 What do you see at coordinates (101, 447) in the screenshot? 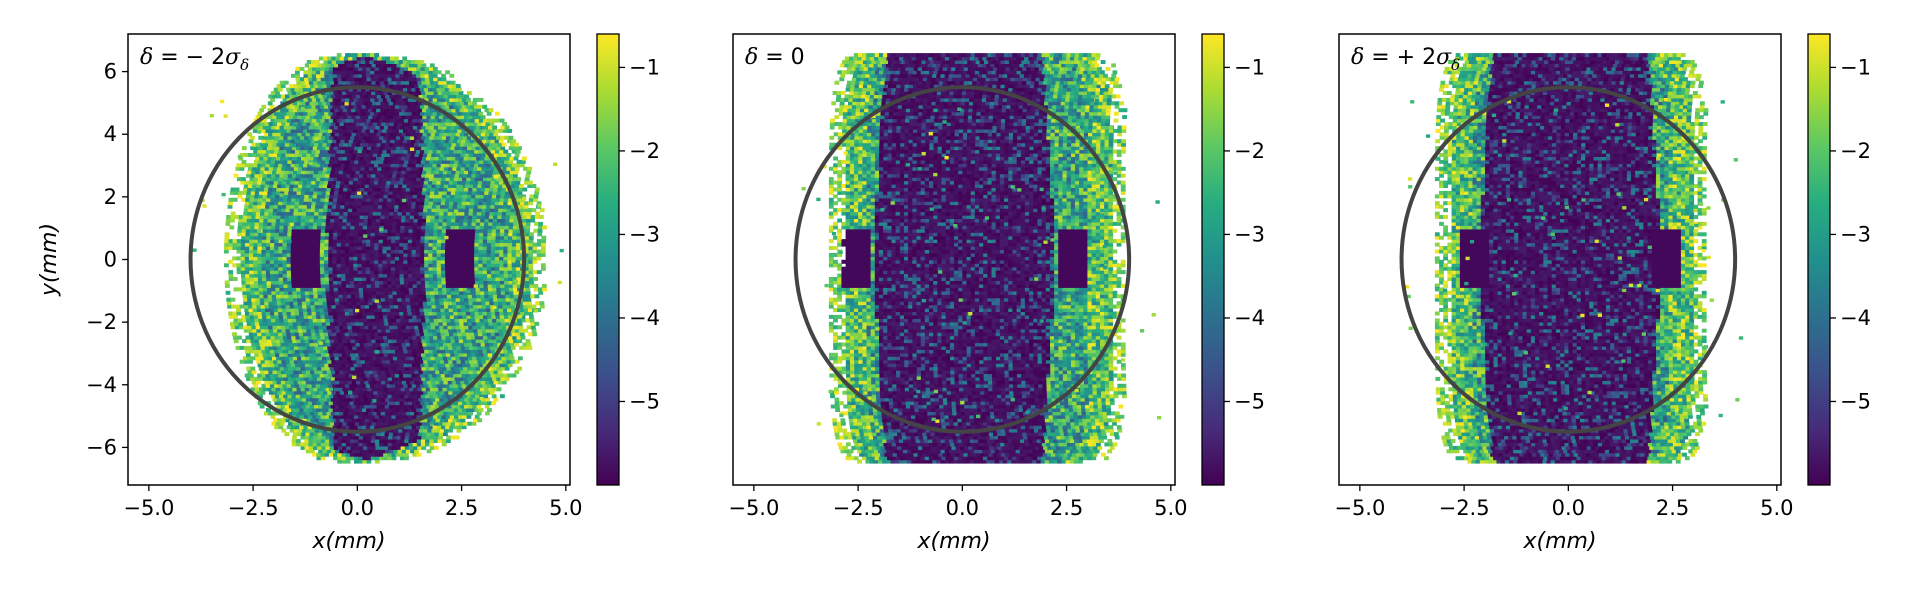
I see `y-tick-label: −6` at bounding box center [101, 447].